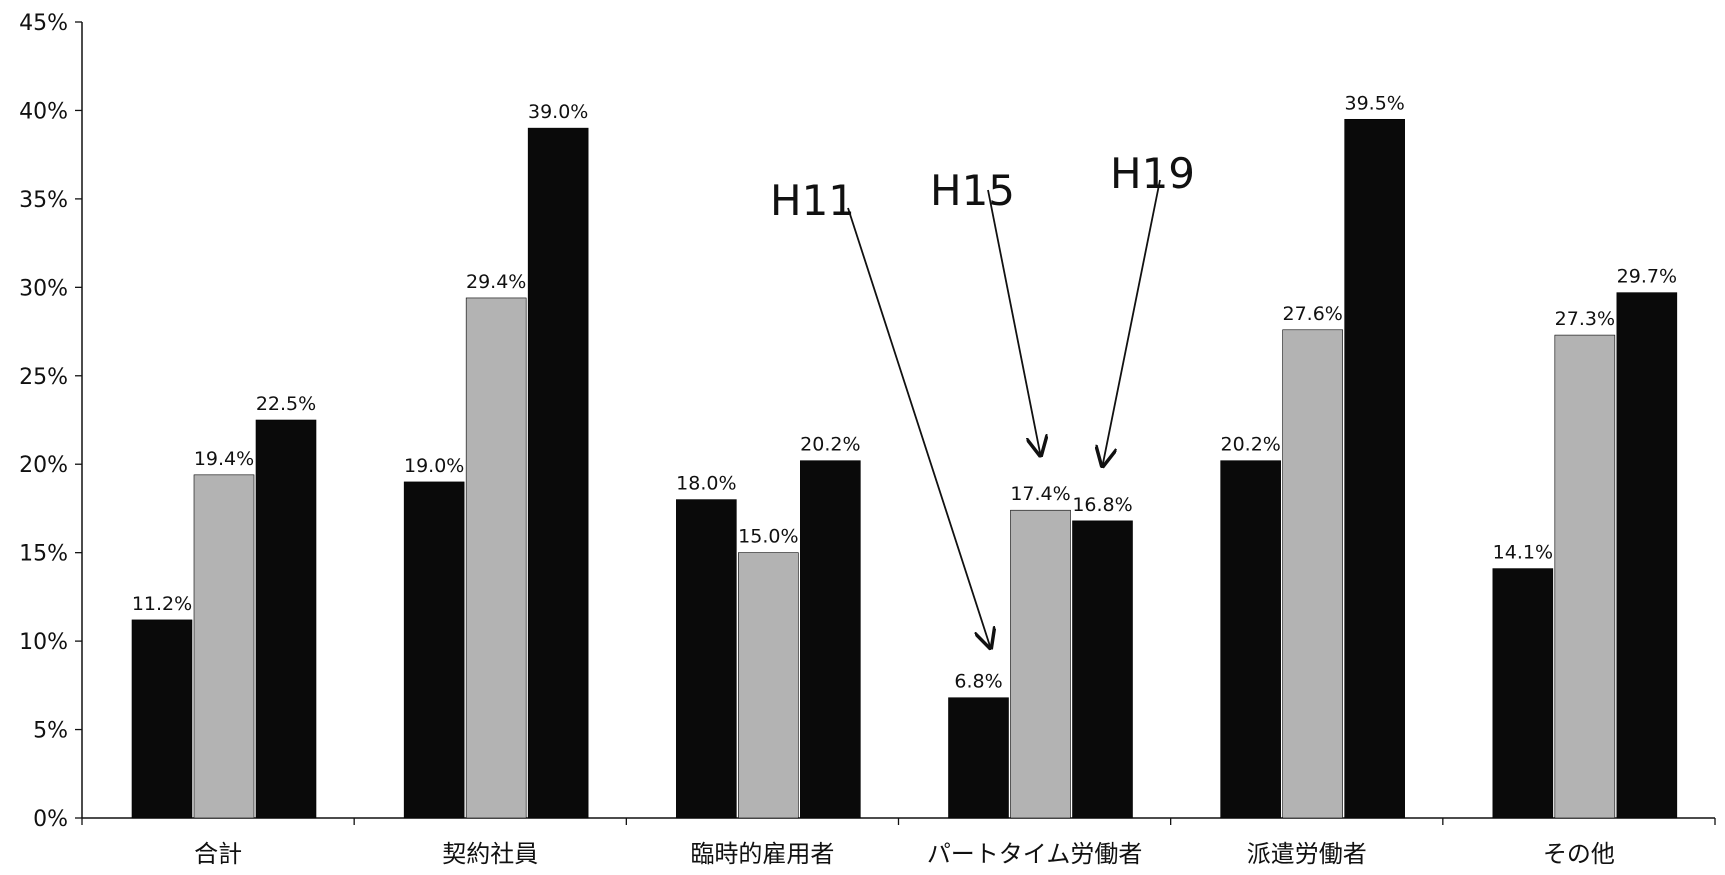 This screenshot has width=1725, height=875. Describe the element at coordinates (496, 282) in the screenshot. I see `data-label: 29.4%` at that location.